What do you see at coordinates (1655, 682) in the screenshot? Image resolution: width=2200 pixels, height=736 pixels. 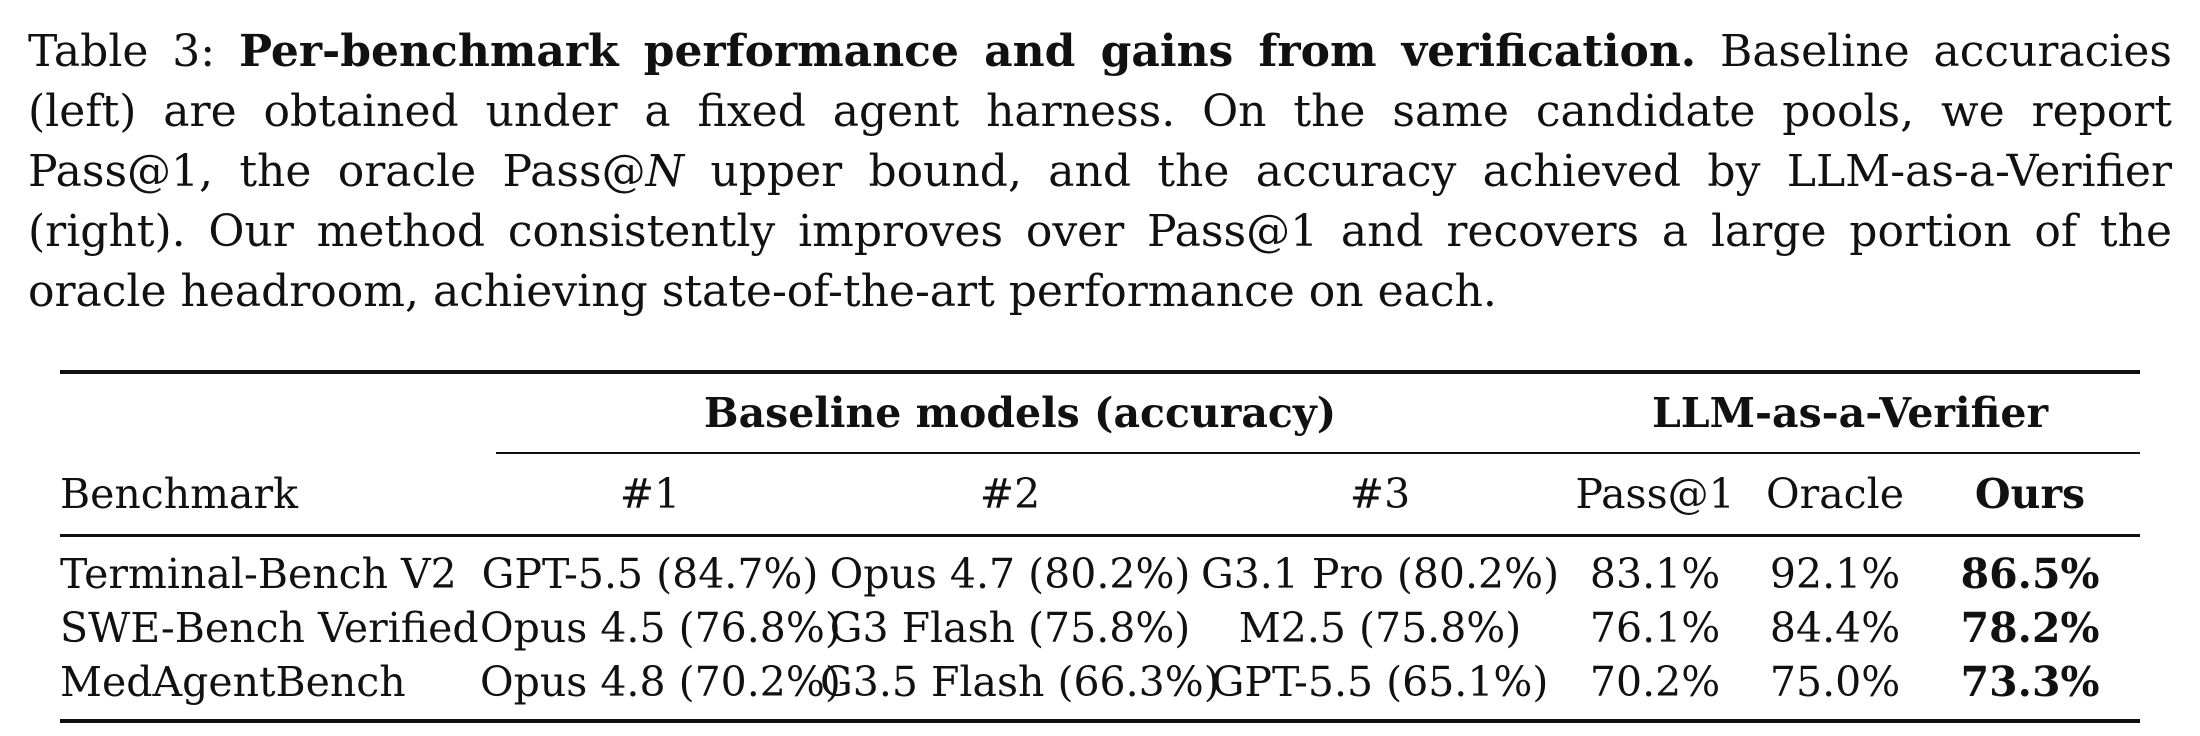 I see `cell-pass1: 70.2%` at bounding box center [1655, 682].